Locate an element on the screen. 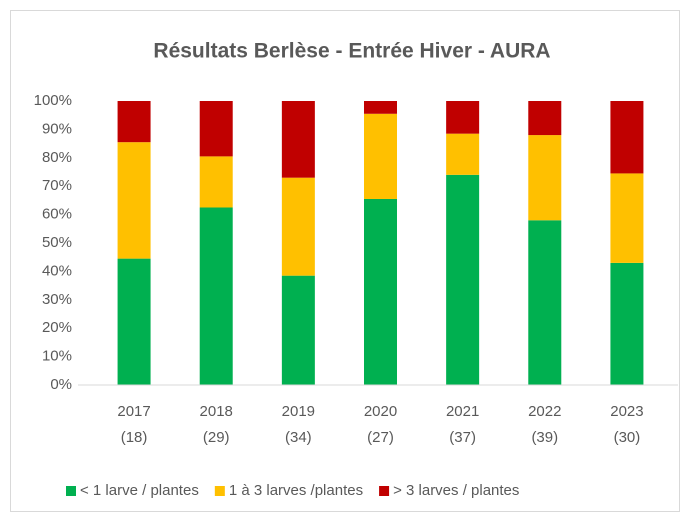 This screenshot has height=522, width=690. y-tick-label: 30% is located at coordinates (57, 299).